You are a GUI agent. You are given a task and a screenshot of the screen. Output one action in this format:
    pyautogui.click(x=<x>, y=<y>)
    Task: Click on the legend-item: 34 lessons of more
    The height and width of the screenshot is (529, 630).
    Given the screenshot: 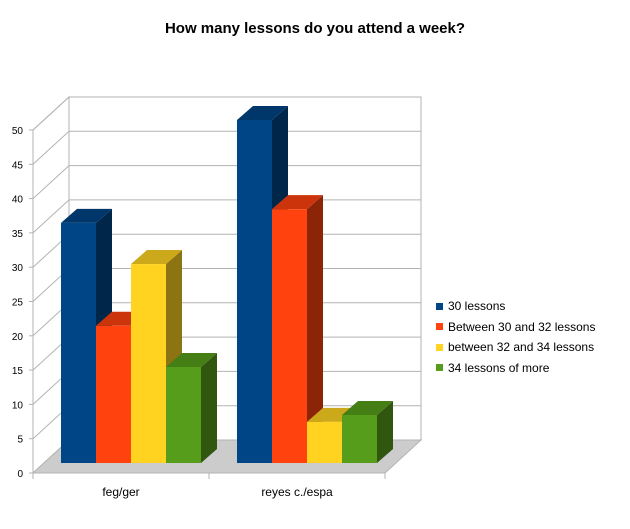 What is the action you would take?
    pyautogui.click(x=515, y=368)
    